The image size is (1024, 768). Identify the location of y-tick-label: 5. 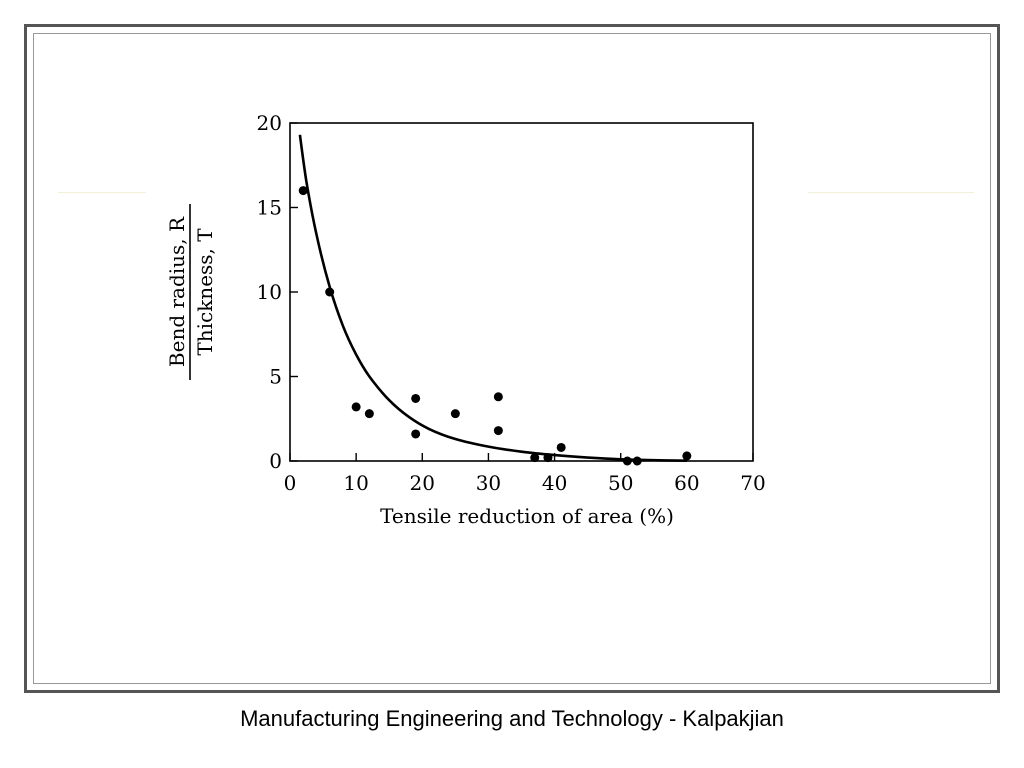
(275, 377).